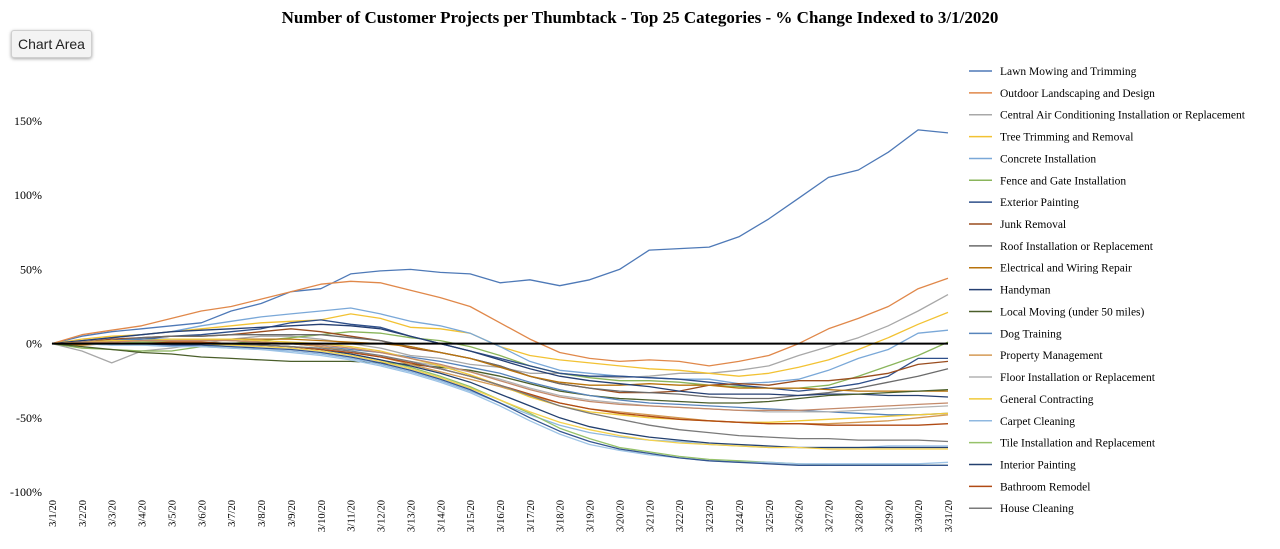 The width and height of the screenshot is (1280, 549). I want to click on x-tick-label: 3/14/20, so click(441, 516).